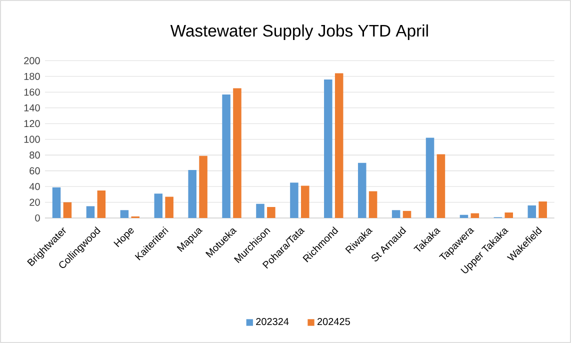 Image resolution: width=571 pixels, height=343 pixels. Describe the element at coordinates (32, 60) in the screenshot. I see `y-tick-label: 200` at that location.